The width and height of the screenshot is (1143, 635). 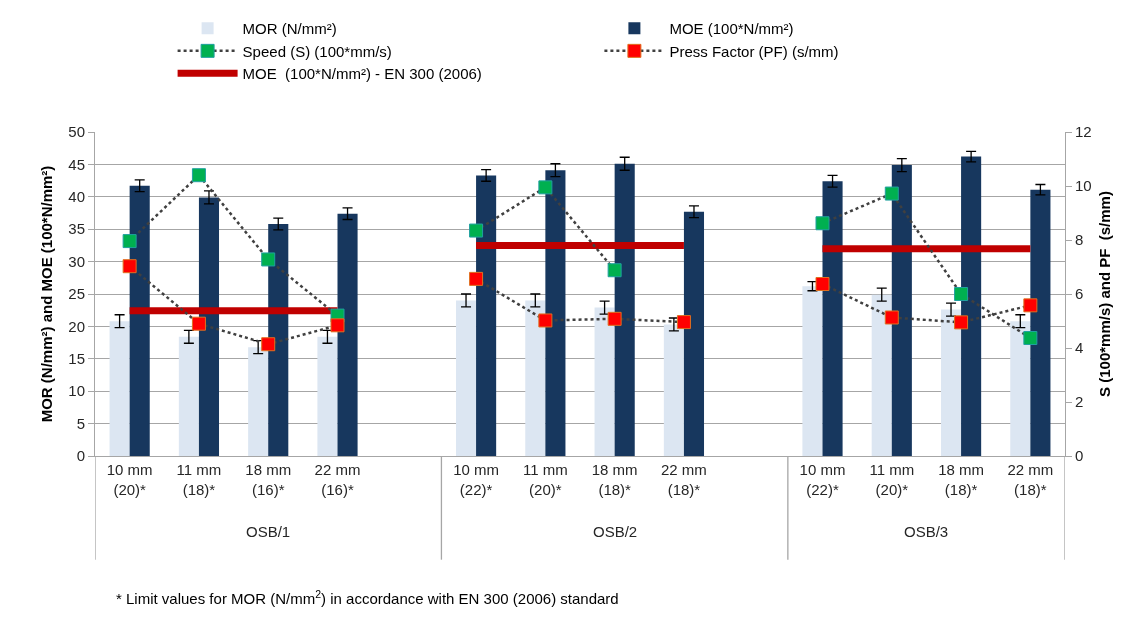 What do you see at coordinates (199, 479) in the screenshot?
I see `x-tick-label: 11 mm (18)*` at bounding box center [199, 479].